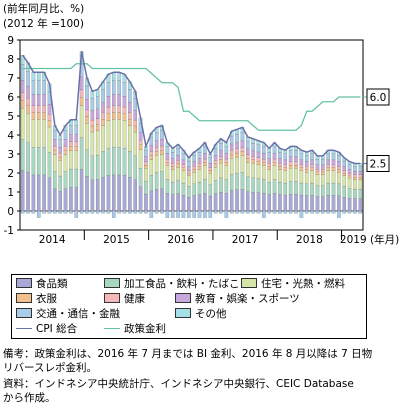  What do you see at coordinates (178, 384) in the screenshot?
I see `source-line-1: 資料：インドネシア中央統計庁、インドネシア中央銀行、CEIC Database` at bounding box center [178, 384].